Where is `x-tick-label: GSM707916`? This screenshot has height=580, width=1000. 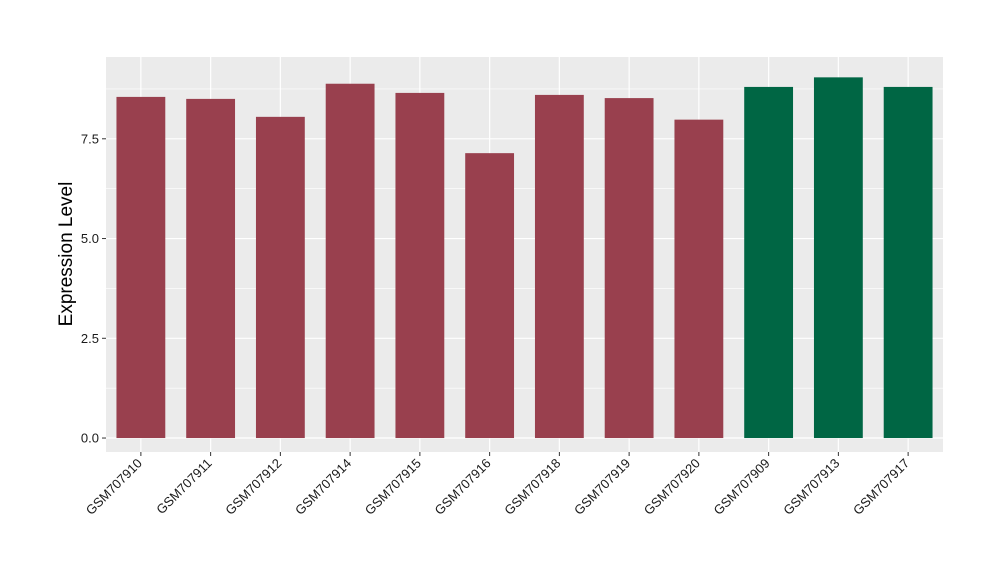 x-tick-label: GSM707916 is located at coordinates (463, 487).